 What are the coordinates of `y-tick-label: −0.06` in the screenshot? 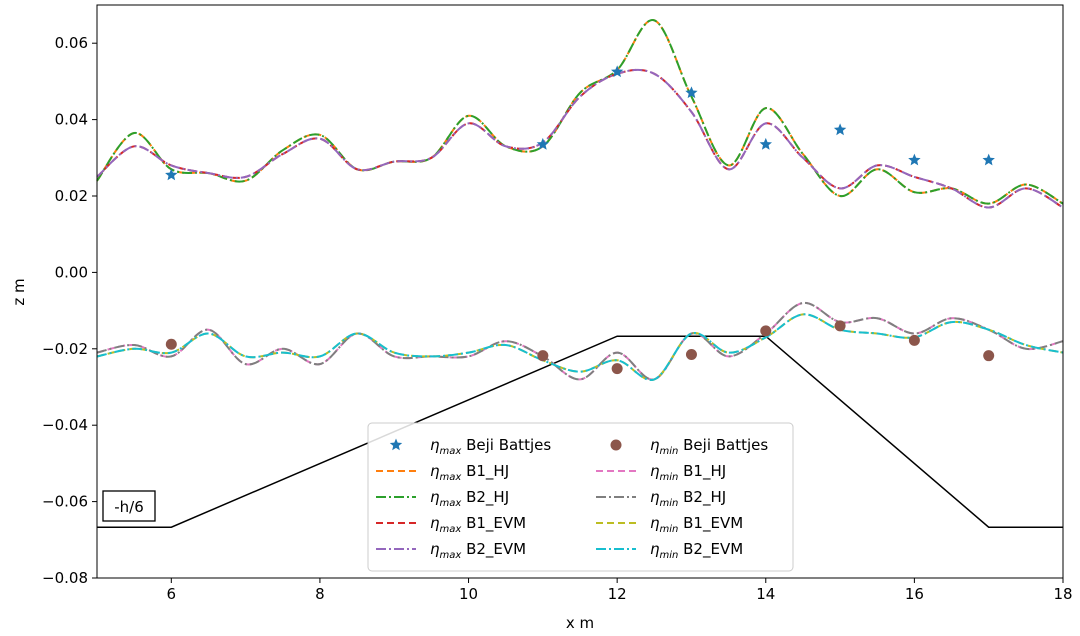 It's located at (65, 502).